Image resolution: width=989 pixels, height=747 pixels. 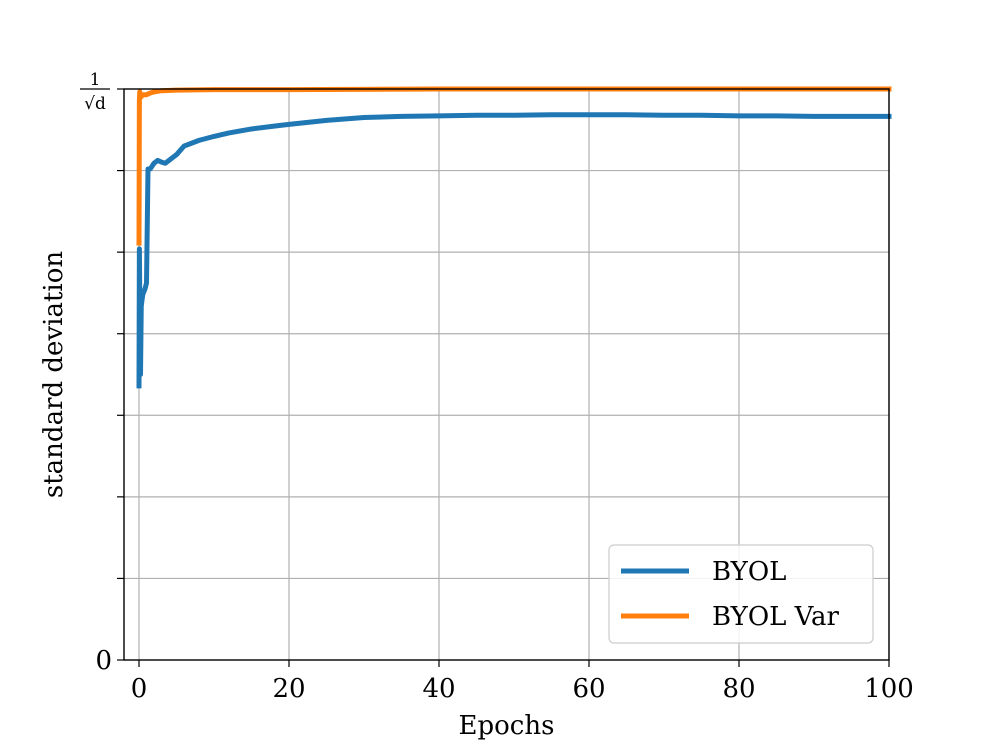 What do you see at coordinates (95, 104) in the screenshot?
I see `y-tick-label-denominator: √d` at bounding box center [95, 104].